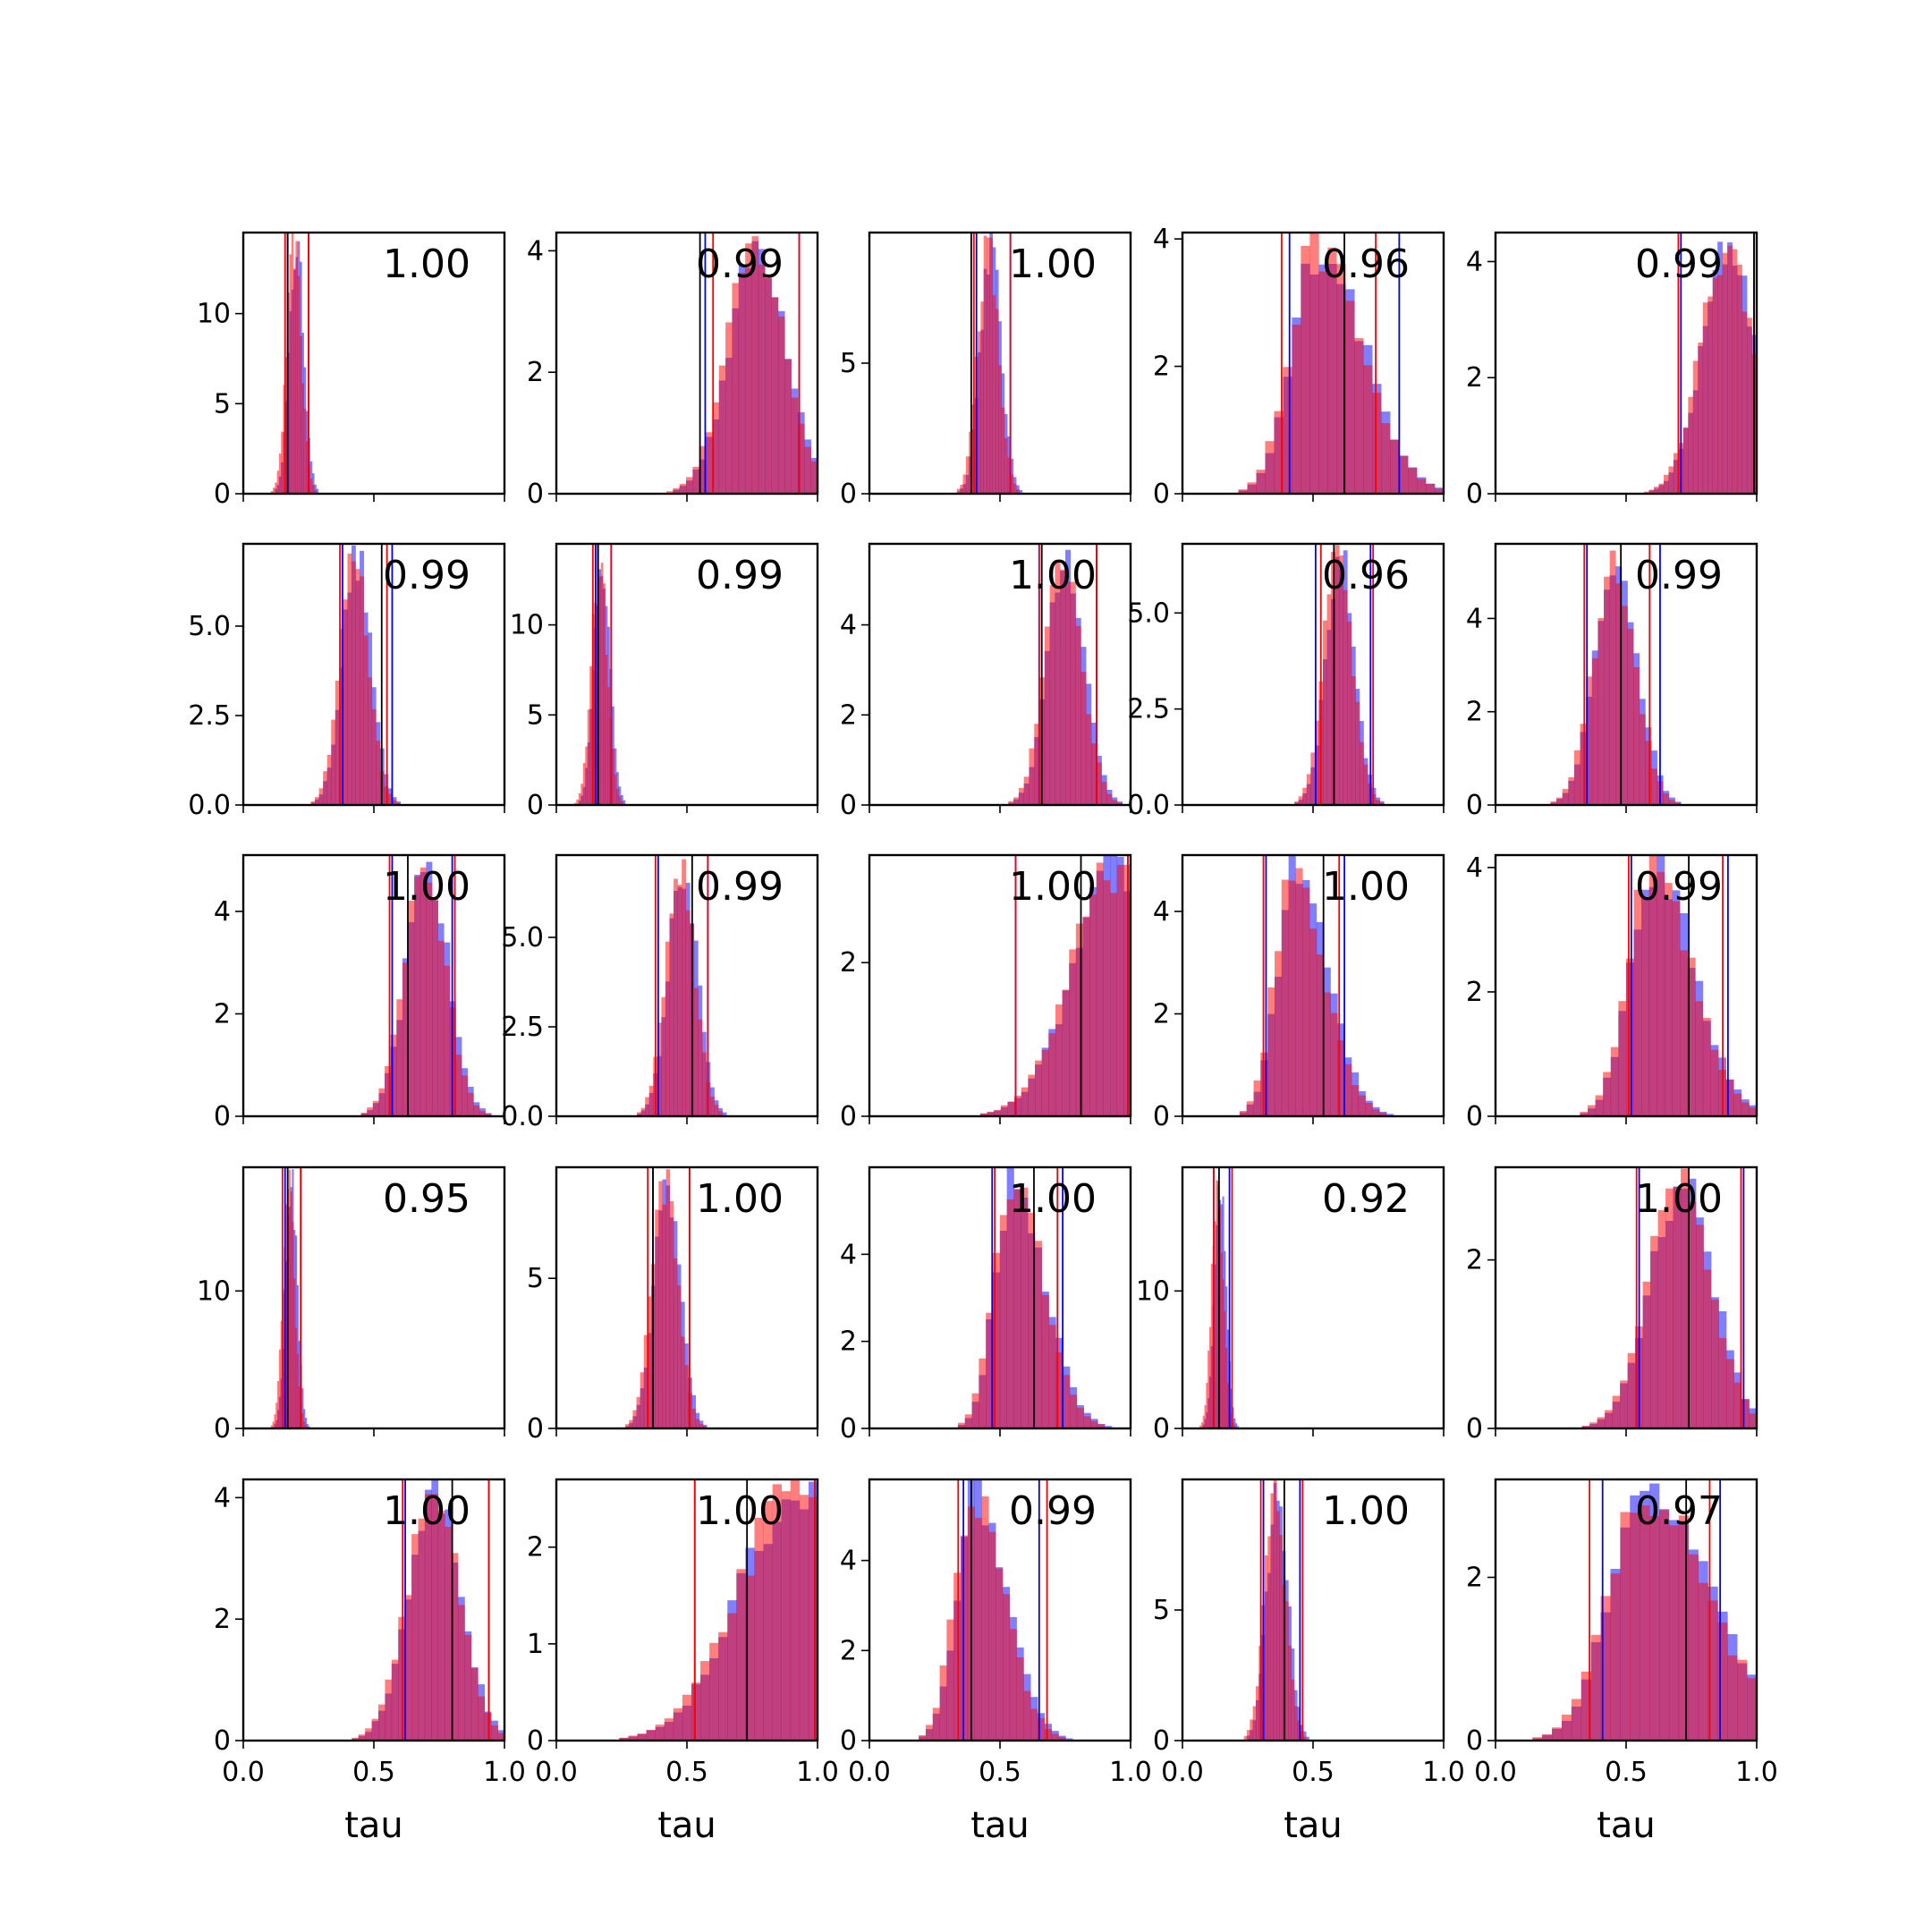  What do you see at coordinates (1622, 1662) in the screenshot?
I see `panel-25: 0 2 0.0 0.5 1.0 tau 0.97` at bounding box center [1622, 1662].